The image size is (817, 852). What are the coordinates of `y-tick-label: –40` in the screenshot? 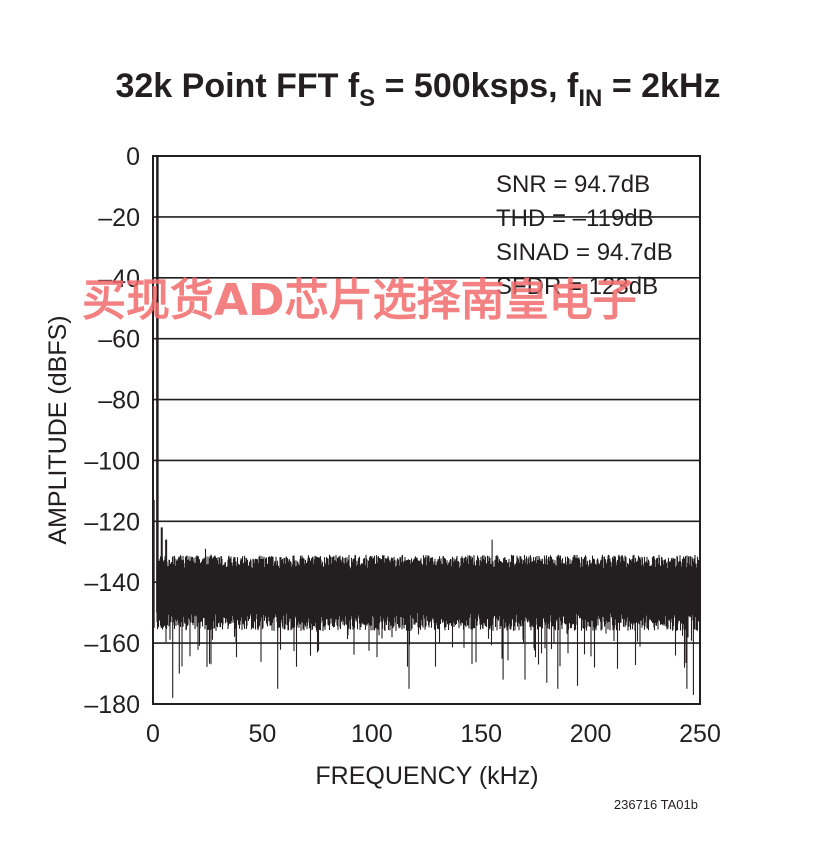 It's located at (119, 279).